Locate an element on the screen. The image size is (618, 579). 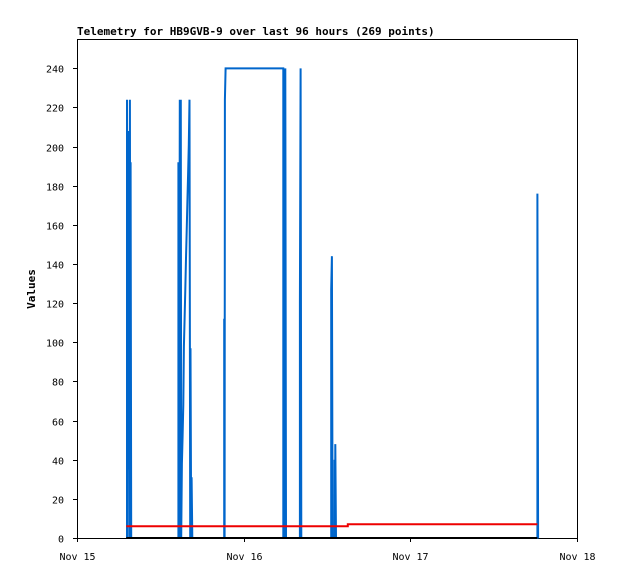
y-tick-label: 120 is located at coordinates (55, 305).